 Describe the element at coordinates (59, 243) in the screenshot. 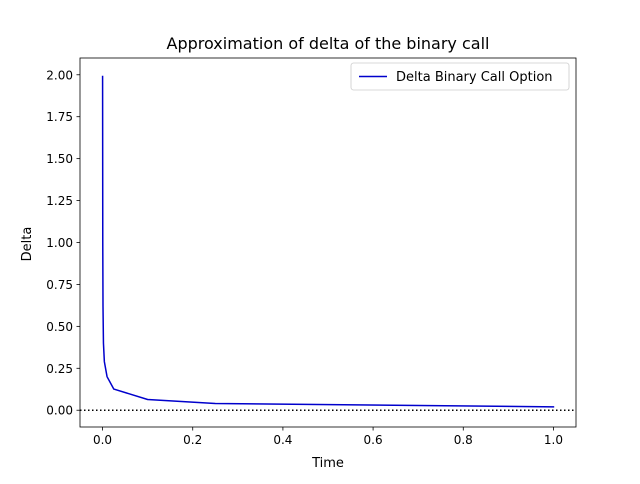

I see `y-tick-label: 1.00` at that location.